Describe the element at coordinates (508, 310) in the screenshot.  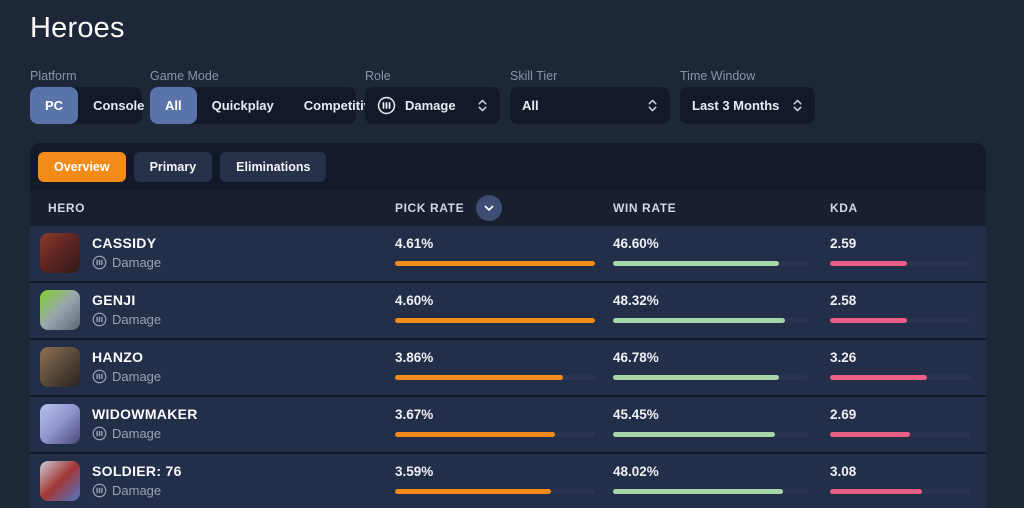
I see `table-row-genji: GENJI Damage 4.60% 48.32% 2.58` at that location.